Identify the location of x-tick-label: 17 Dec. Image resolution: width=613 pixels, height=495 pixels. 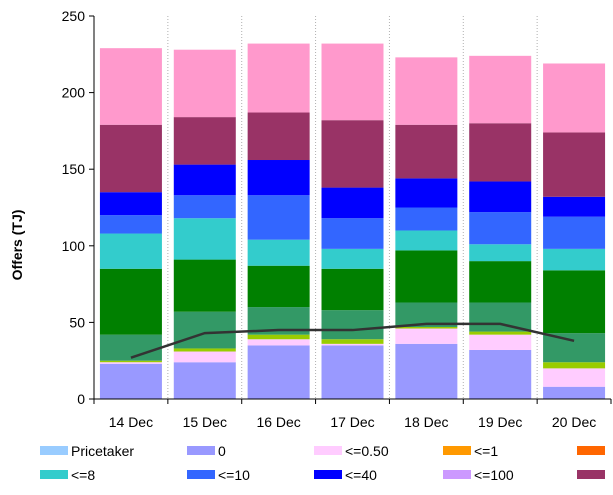
(352, 422).